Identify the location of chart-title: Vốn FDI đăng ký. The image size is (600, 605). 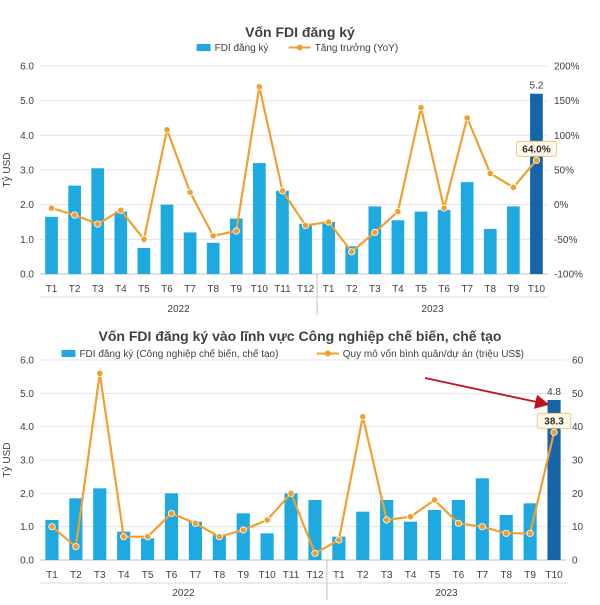
(300, 32).